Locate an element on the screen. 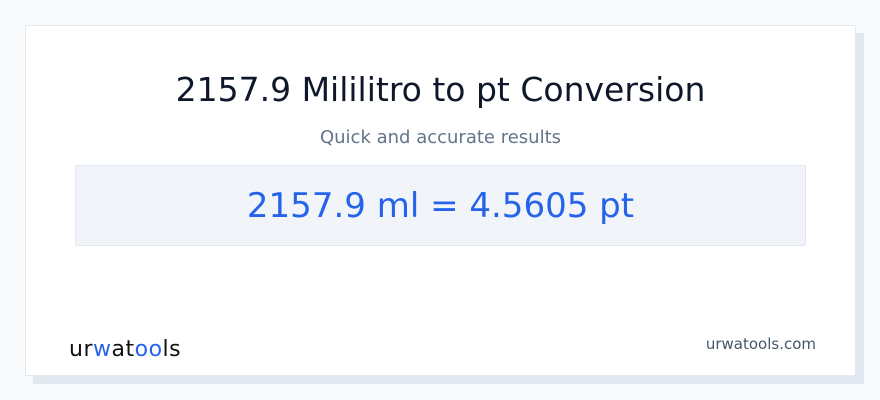 This screenshot has height=400, width=880. logo-part: ls is located at coordinates (172, 349).